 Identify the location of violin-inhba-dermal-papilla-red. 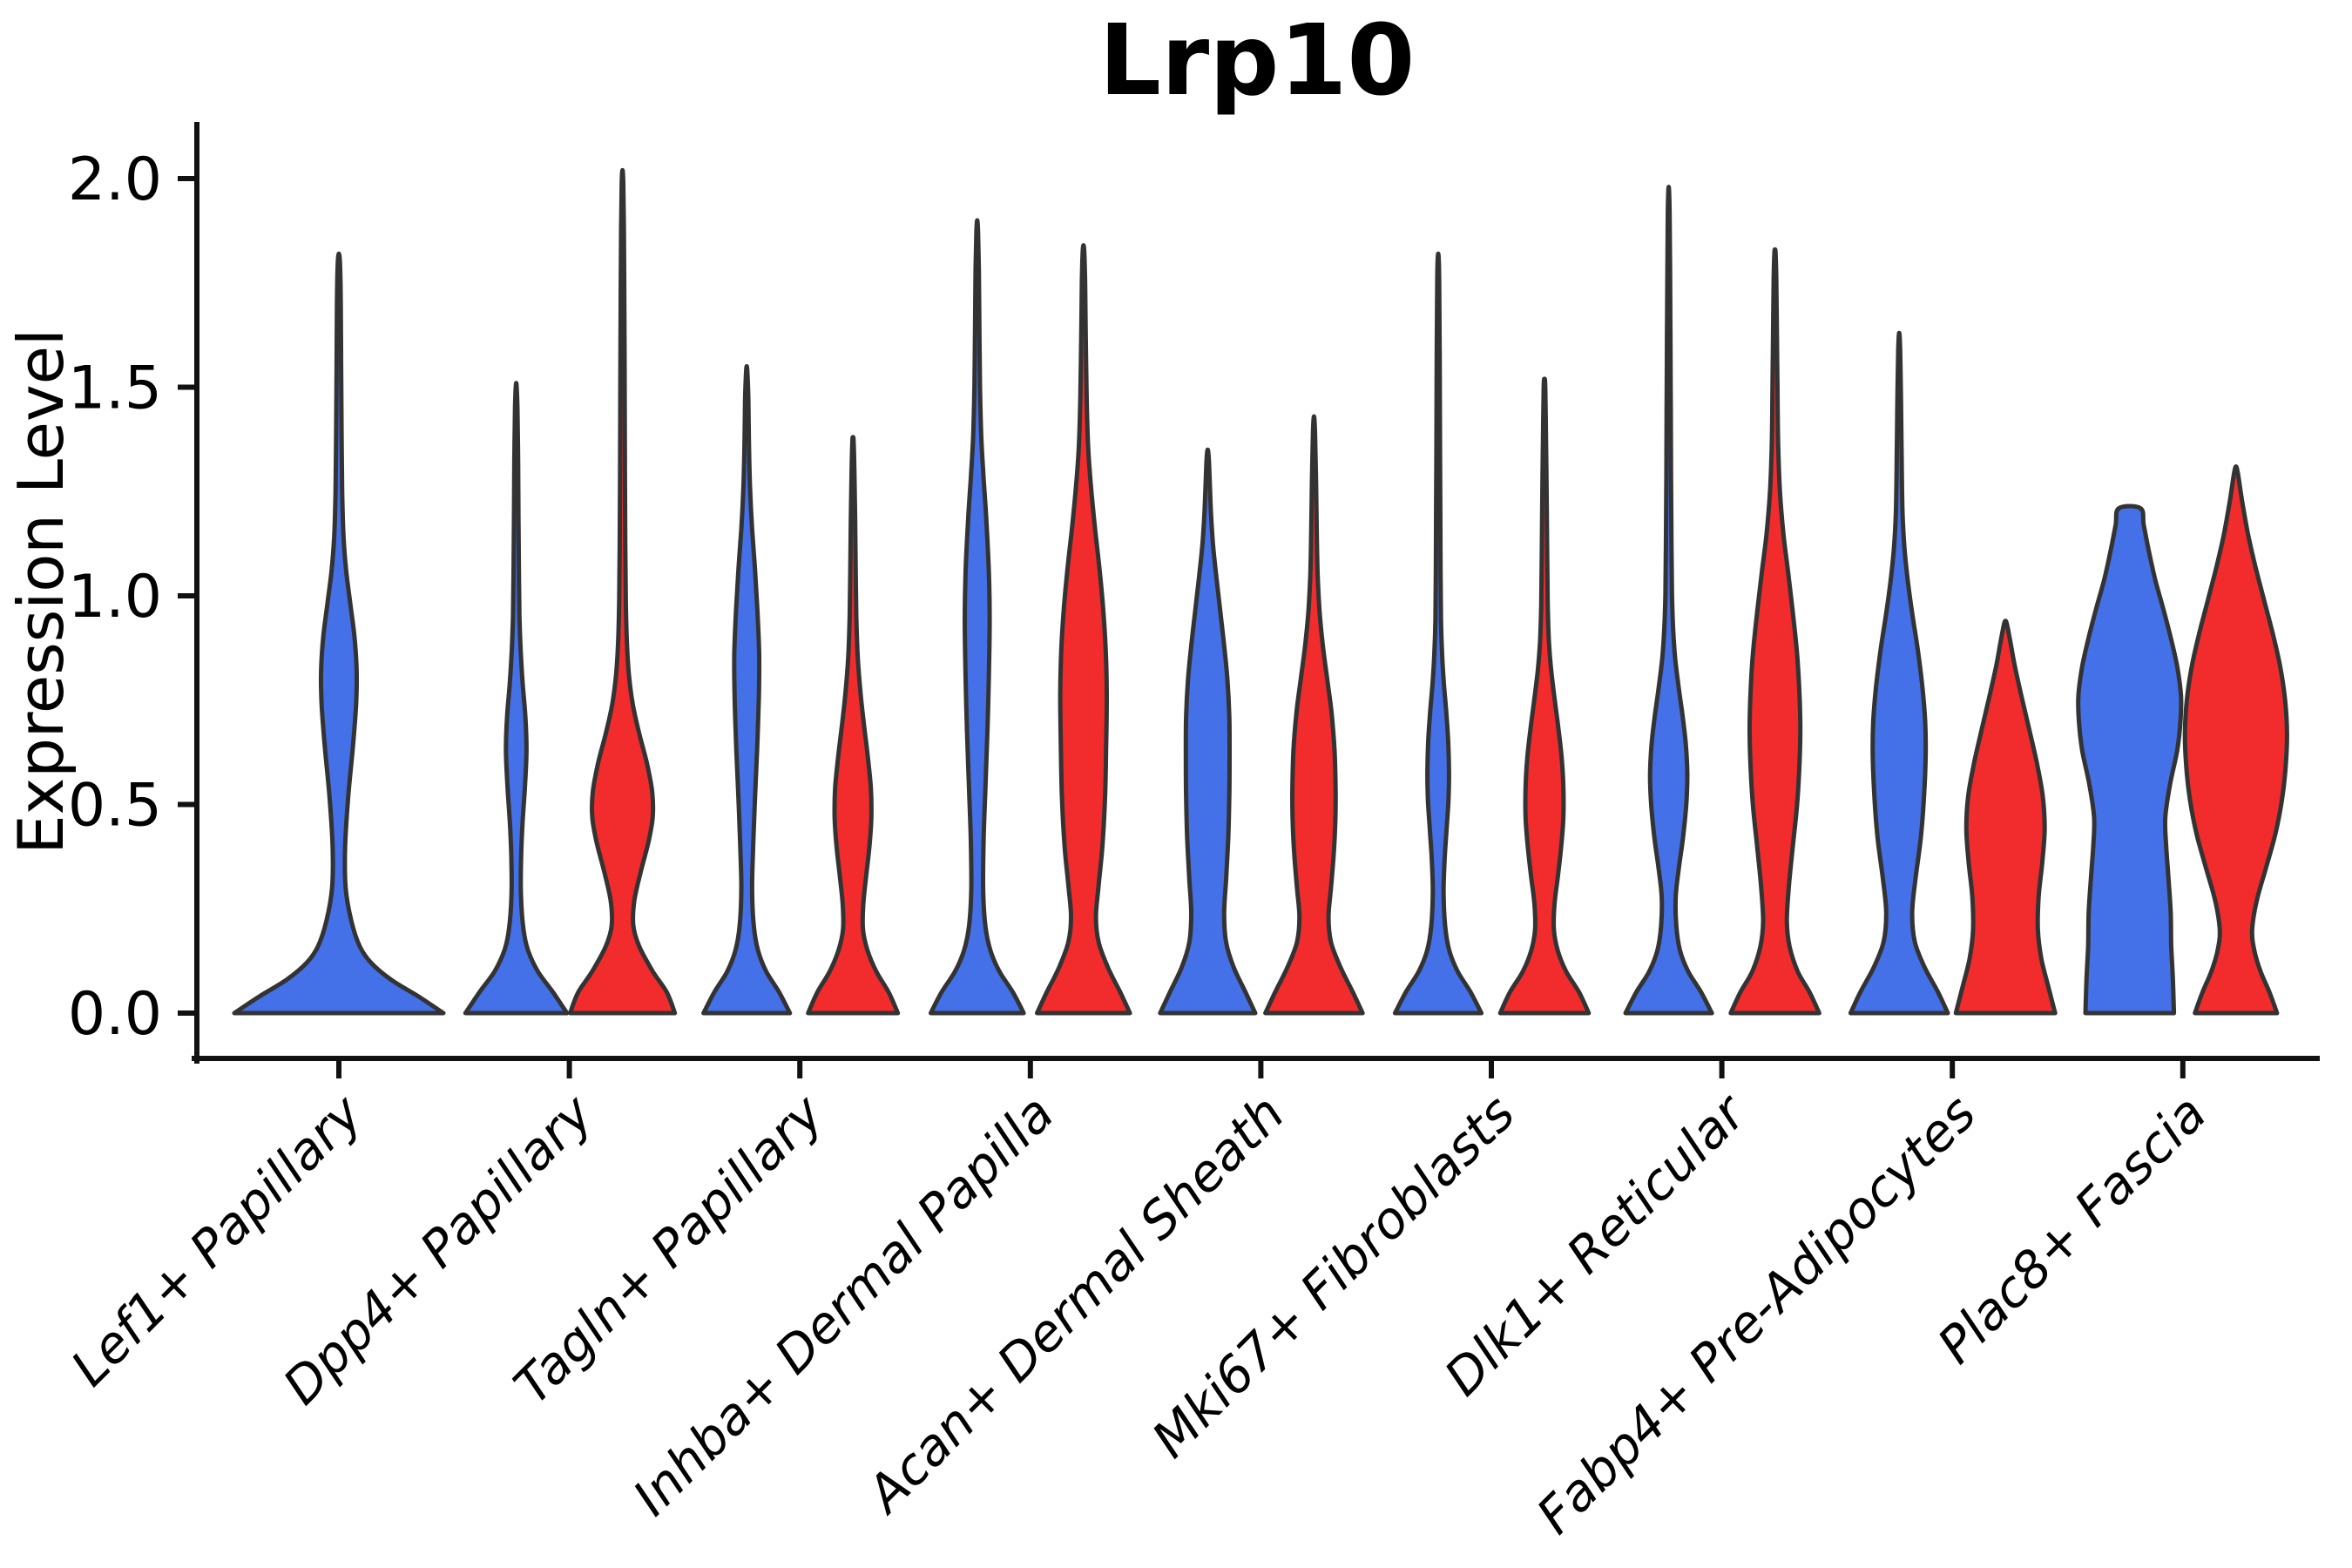
(1083, 629).